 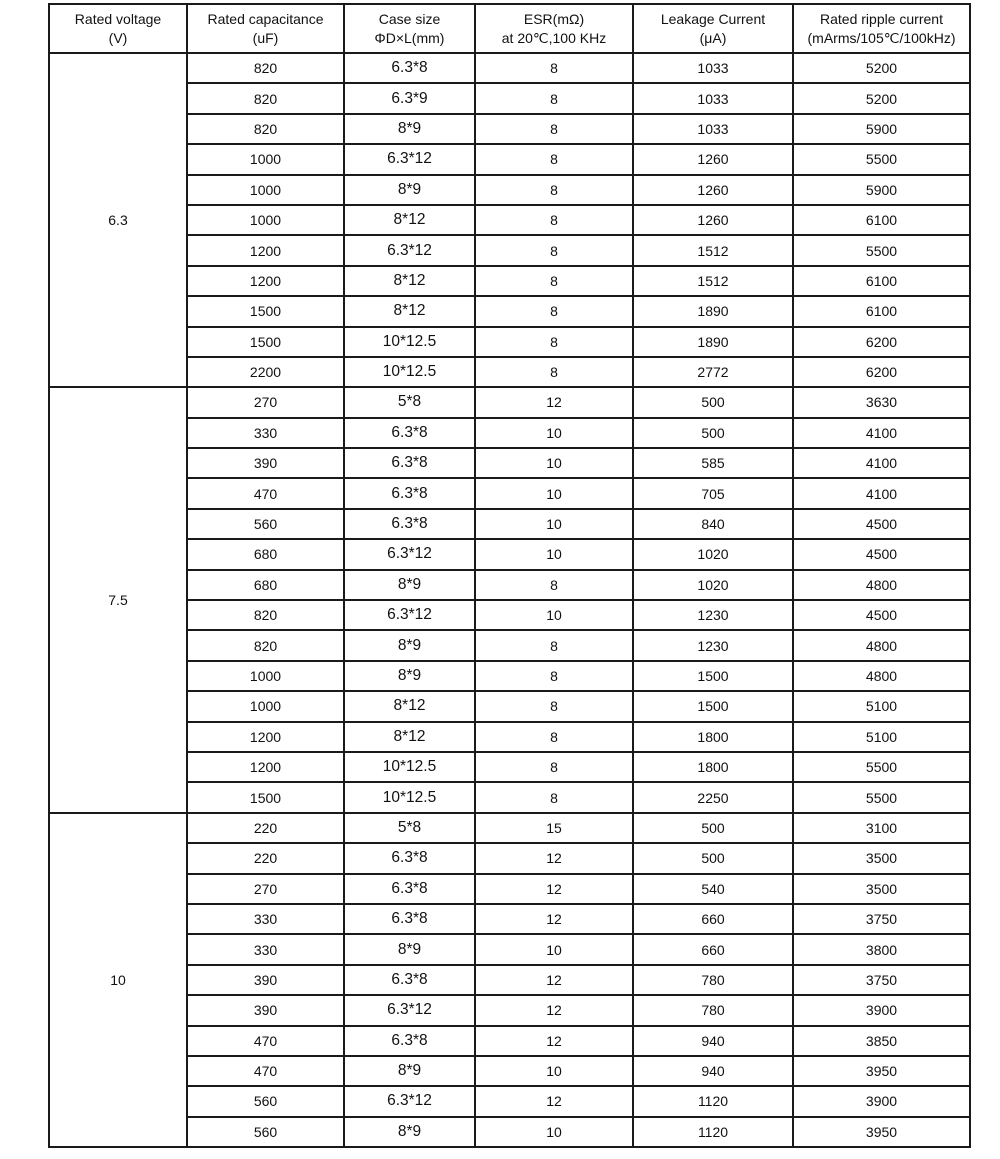 I want to click on cell-leakage-current: 585, so click(x=713, y=463).